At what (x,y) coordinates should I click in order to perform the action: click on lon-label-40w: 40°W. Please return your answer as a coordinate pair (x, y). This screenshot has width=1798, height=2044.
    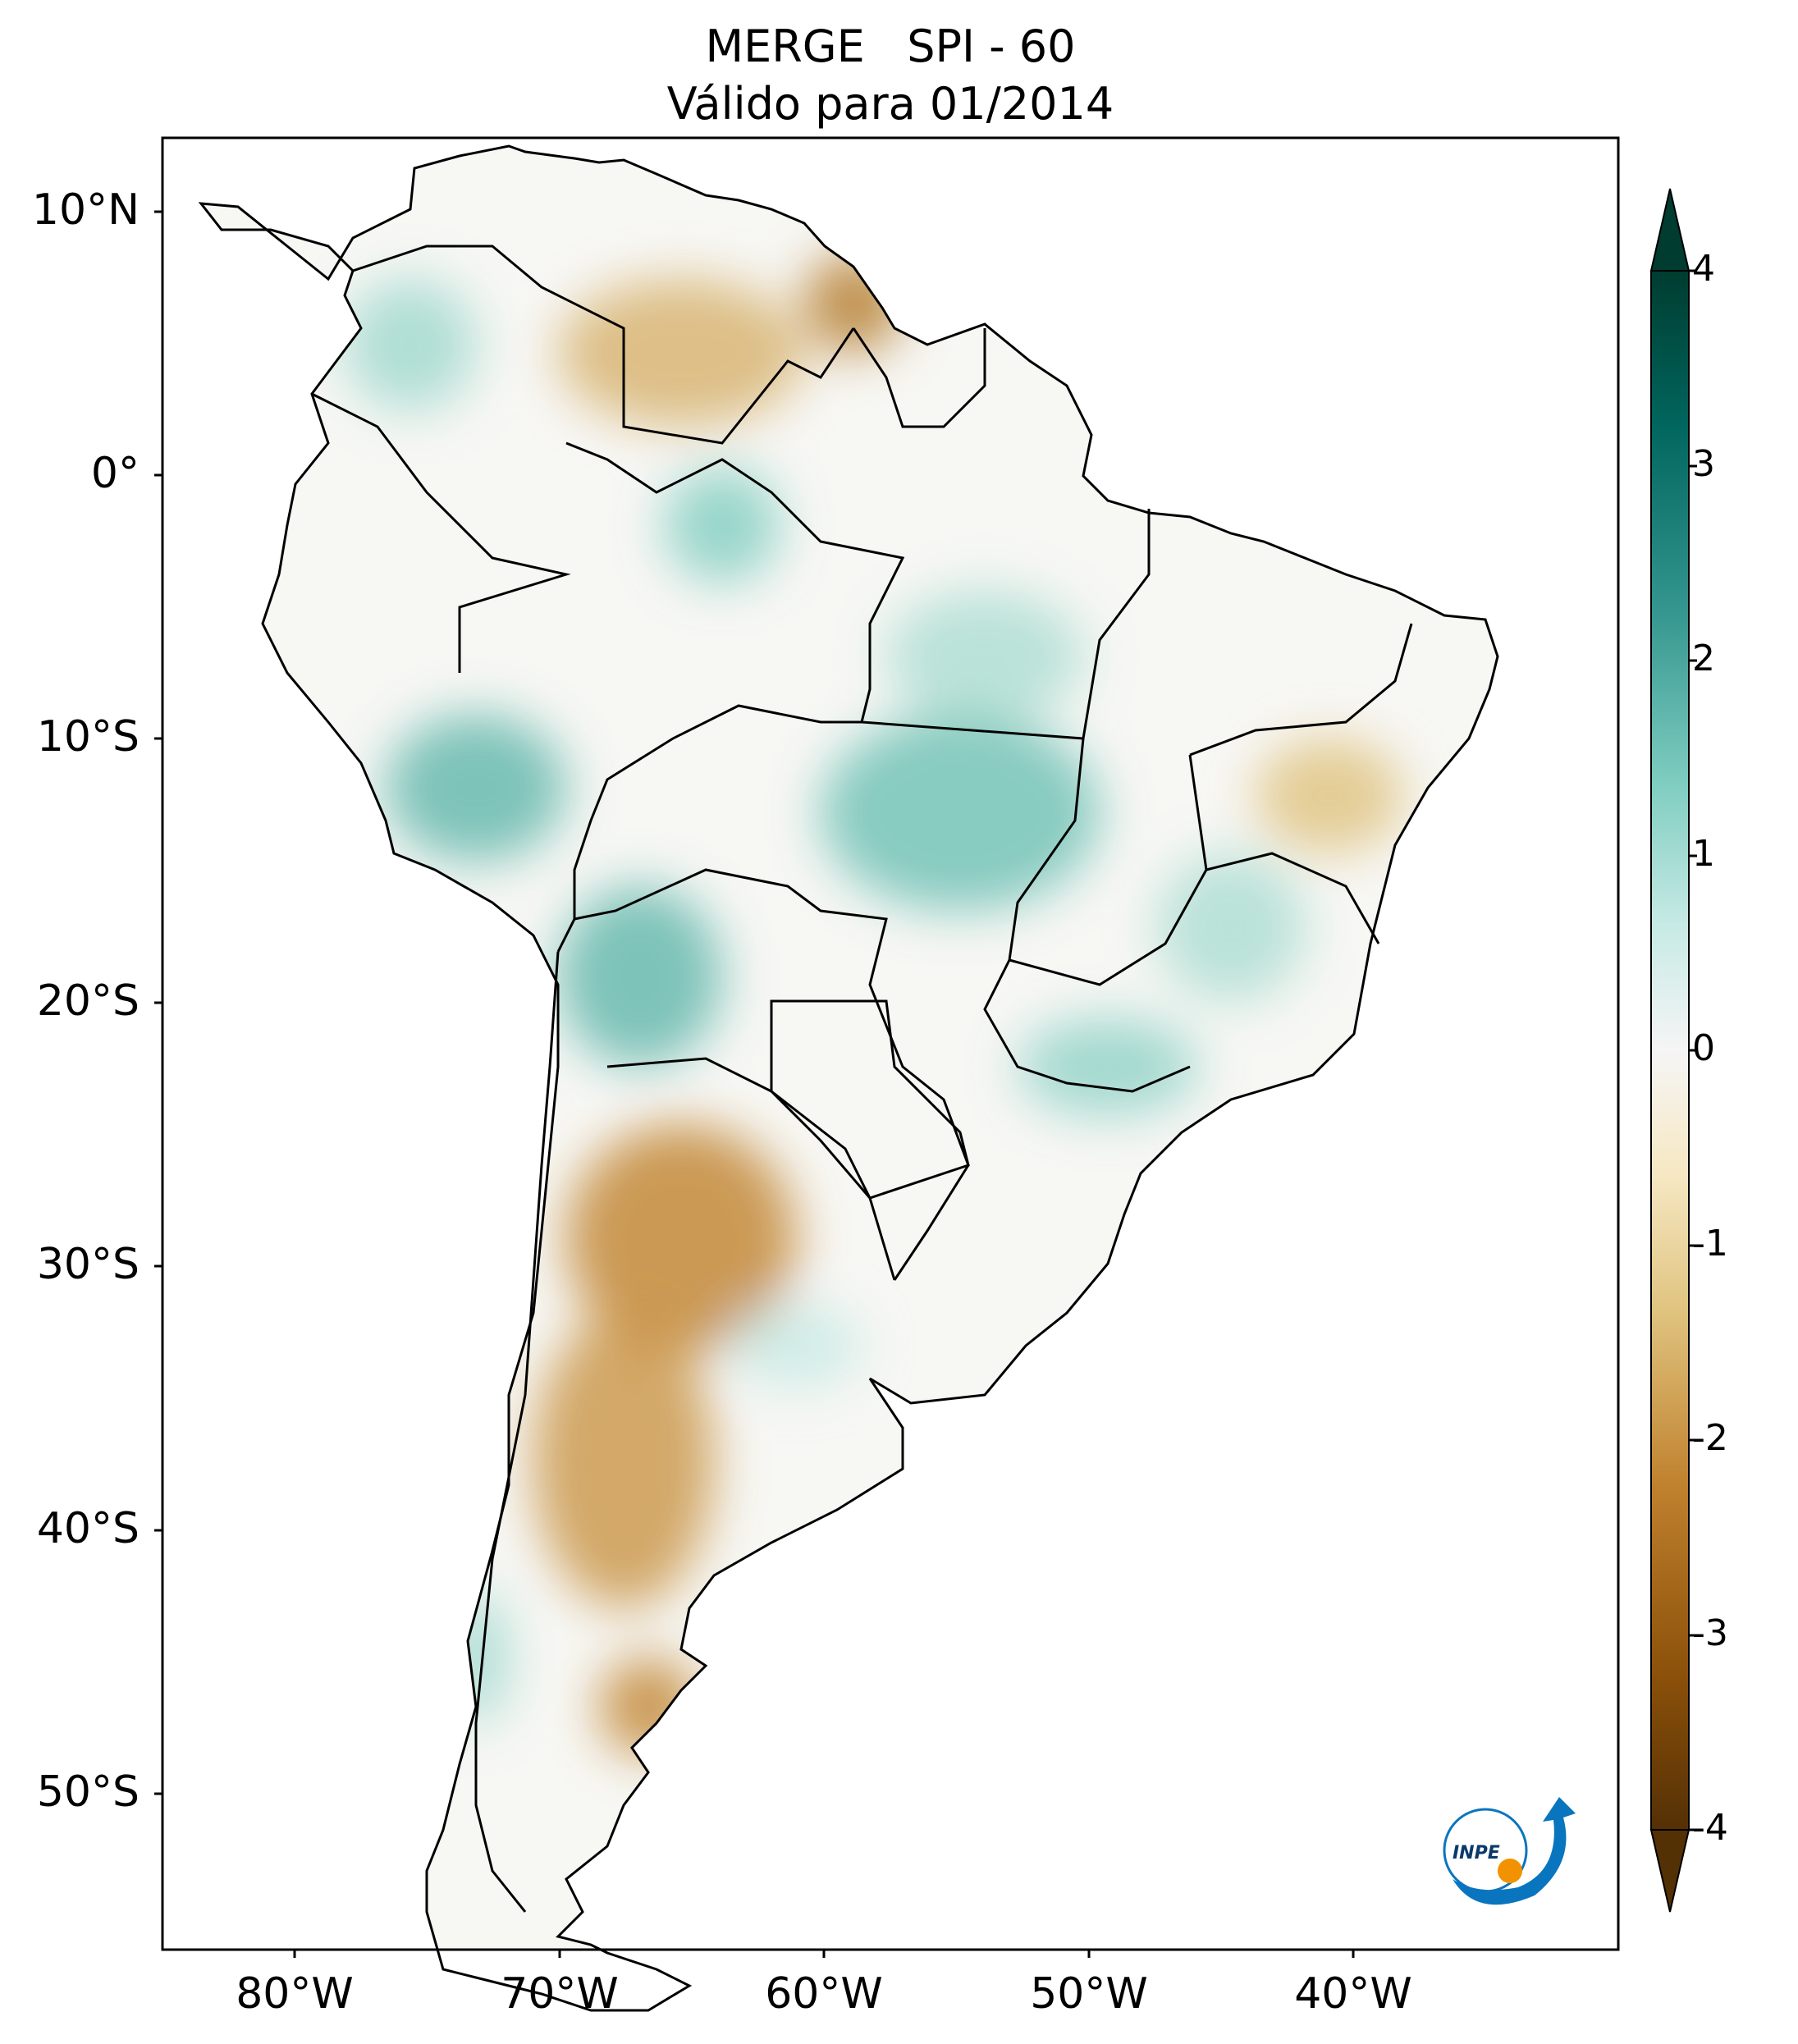
    Looking at the image, I should click on (1353, 1994).